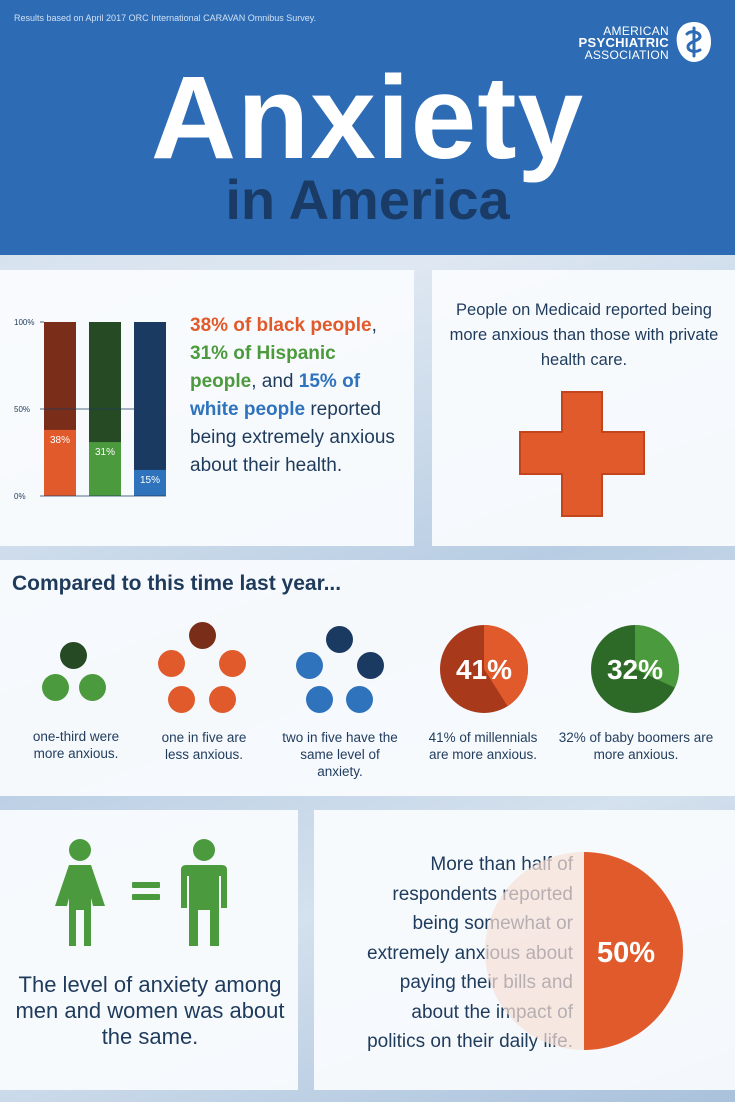  I want to click on compare-caption-4: 41% of millennials are more anxious., so click(483, 746).